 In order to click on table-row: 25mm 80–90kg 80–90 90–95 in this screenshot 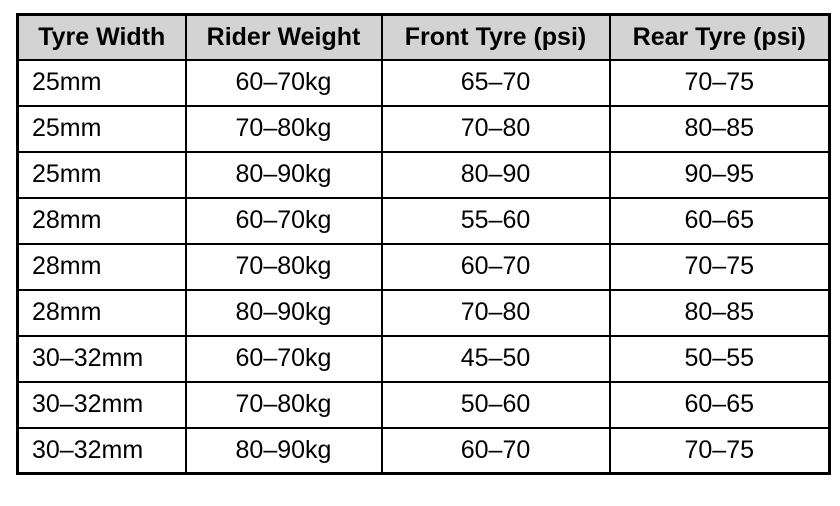, I will do `click(423, 174)`.